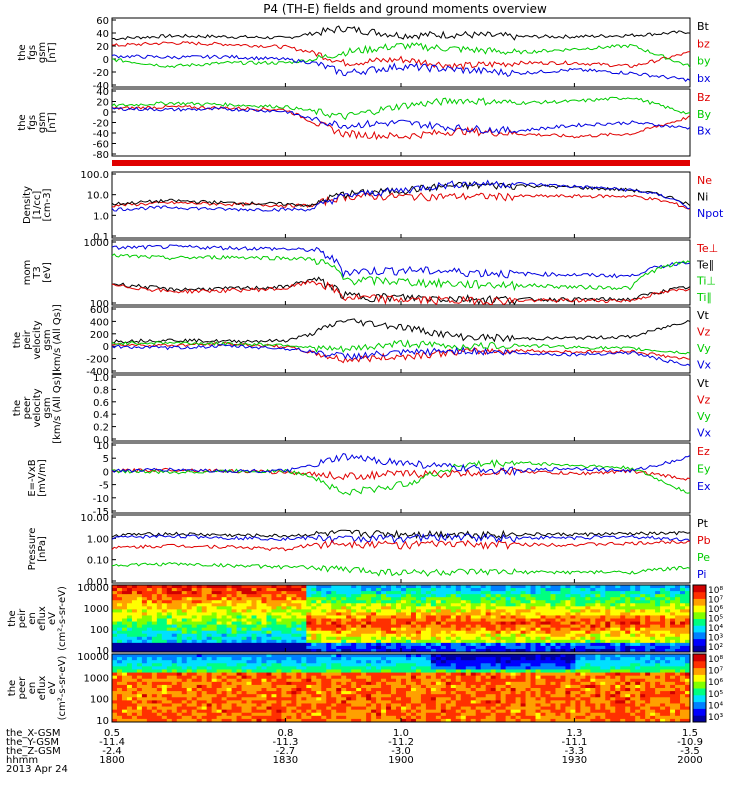  I want to click on series-line-black, so click(401, 194).